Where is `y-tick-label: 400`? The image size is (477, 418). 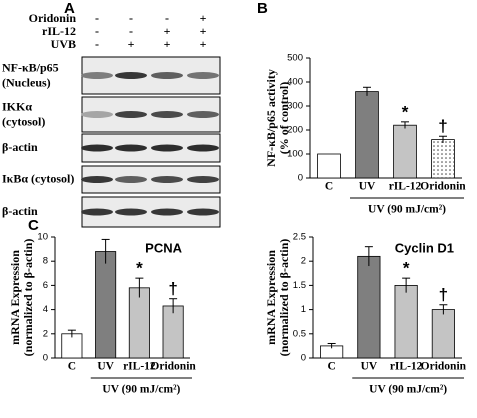
y-tick-label: 400 is located at coordinates (295, 82).